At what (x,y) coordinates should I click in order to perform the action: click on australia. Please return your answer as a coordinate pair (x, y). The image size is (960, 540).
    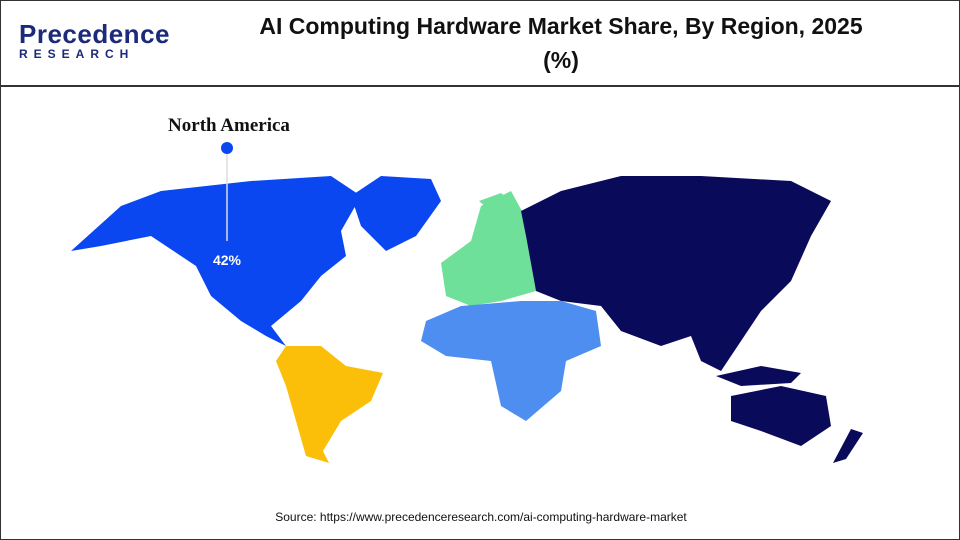
    Looking at the image, I should click on (781, 416).